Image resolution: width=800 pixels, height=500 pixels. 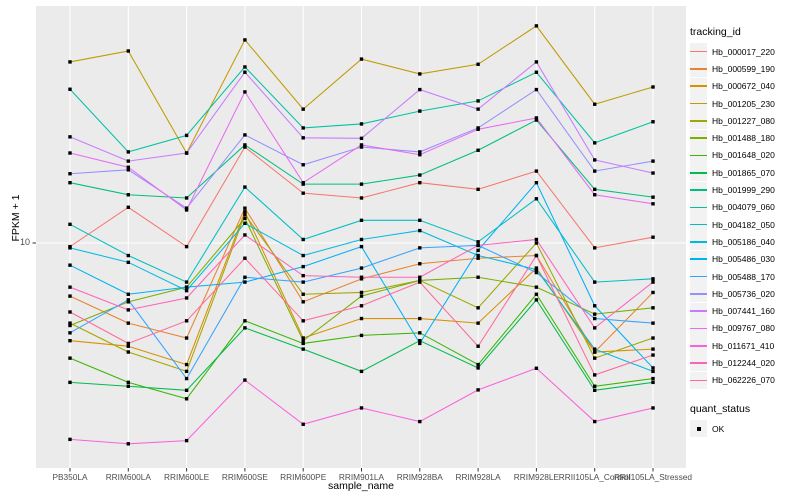 I want to click on legend-item-label: Hb_004182_050, so click(x=743, y=224).